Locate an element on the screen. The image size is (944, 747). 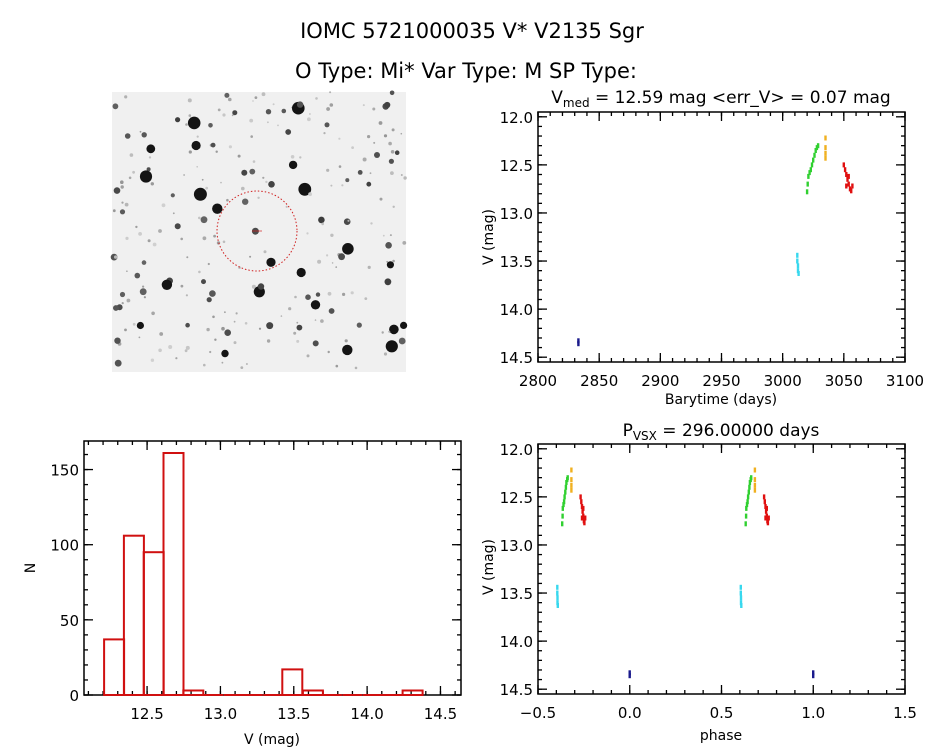
y-tick-label: 14.5 is located at coordinates (516, 690).